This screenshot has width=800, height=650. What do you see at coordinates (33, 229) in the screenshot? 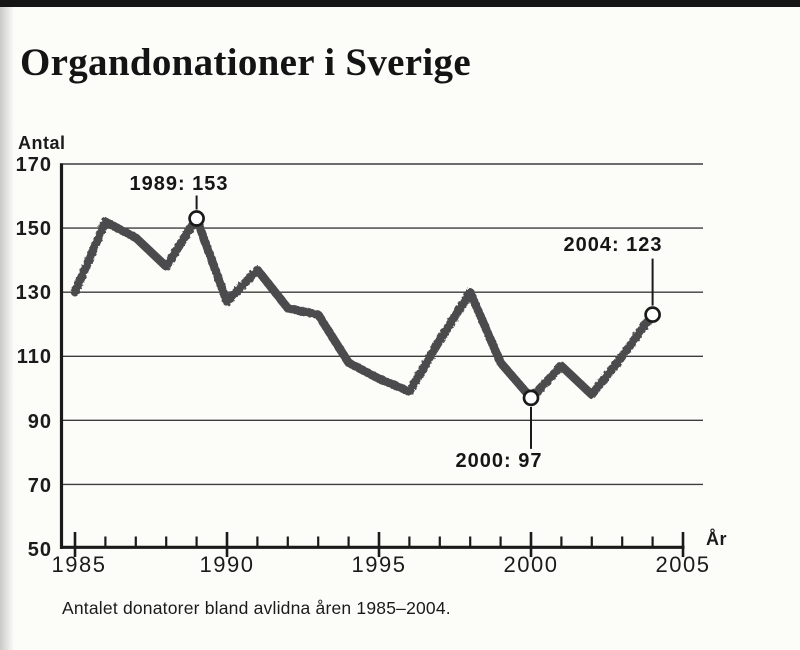
I see `y-tick-150: 150` at bounding box center [33, 229].